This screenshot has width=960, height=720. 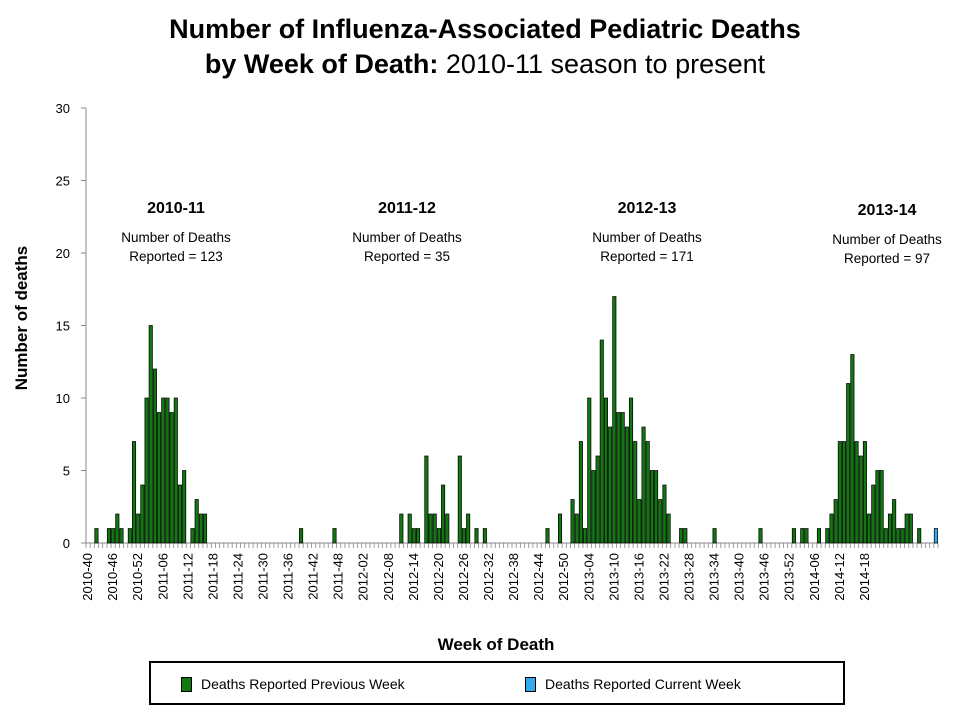 What do you see at coordinates (488, 577) in the screenshot?
I see `x-tick-label: 2012-32` at bounding box center [488, 577].